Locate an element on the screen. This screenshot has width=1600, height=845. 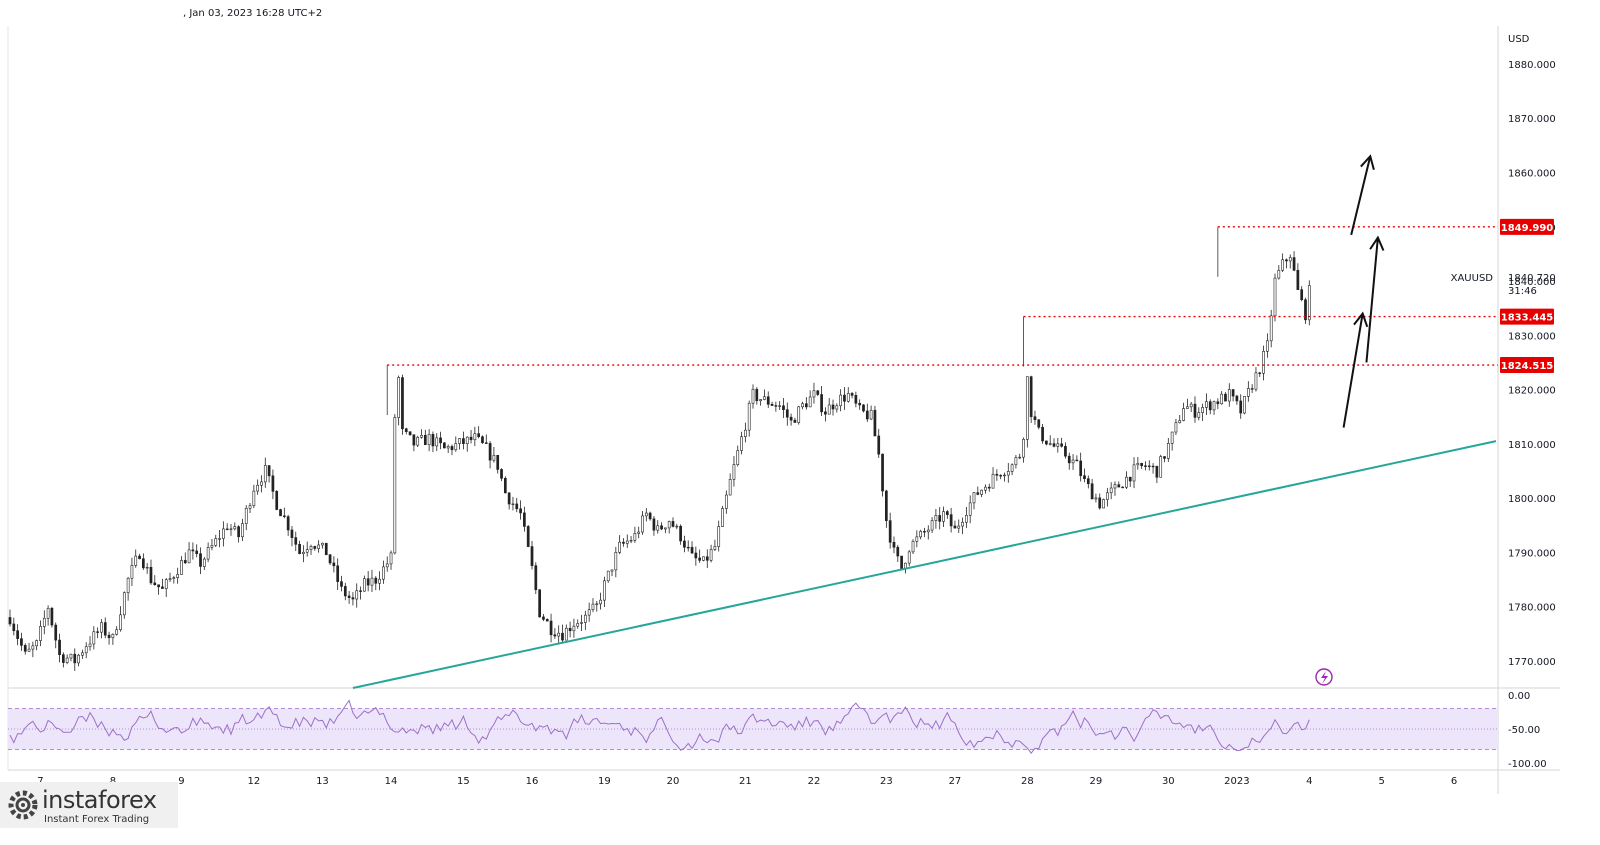
price-tag-label: 1824.515 is located at coordinates (1527, 366).